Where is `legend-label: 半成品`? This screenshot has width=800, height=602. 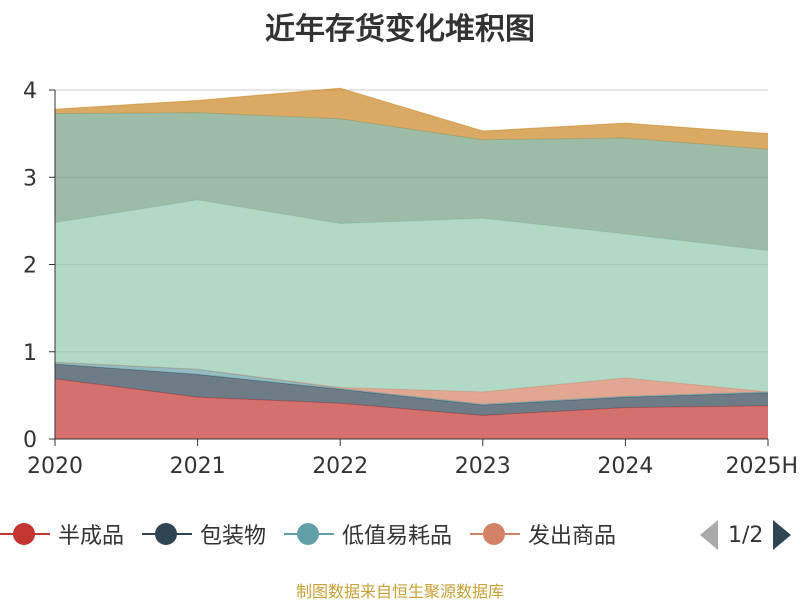 legend-label: 半成品 is located at coordinates (91, 536).